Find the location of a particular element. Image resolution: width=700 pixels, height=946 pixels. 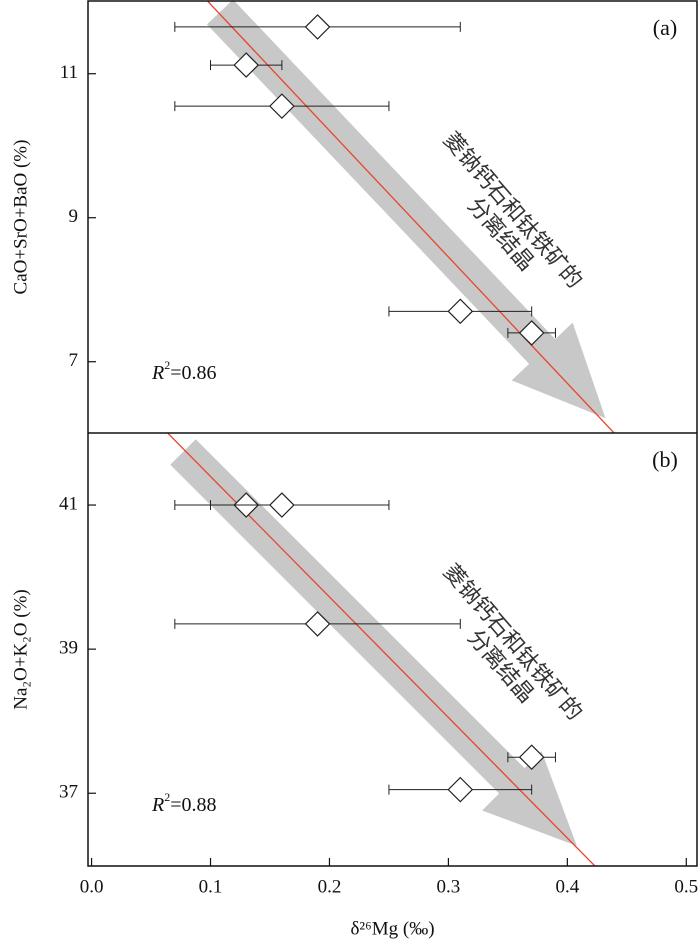

y-axis-label: Na₂O+K₂O (%) is located at coordinates (20, 649).